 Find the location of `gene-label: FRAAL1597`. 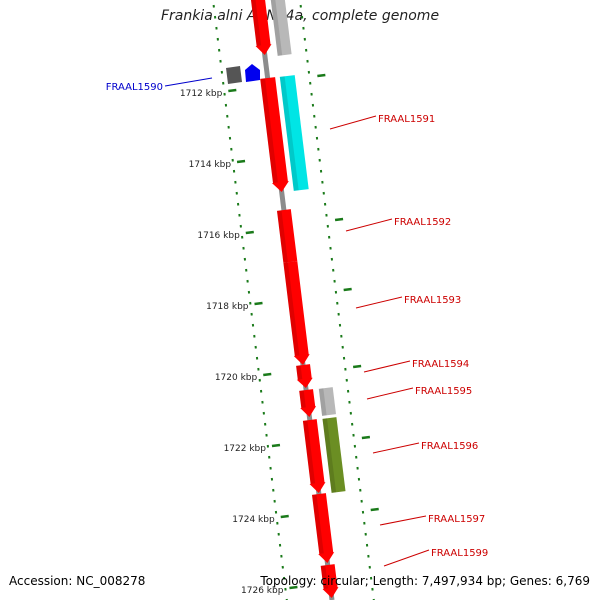

gene-label: FRAAL1597 is located at coordinates (456, 519).